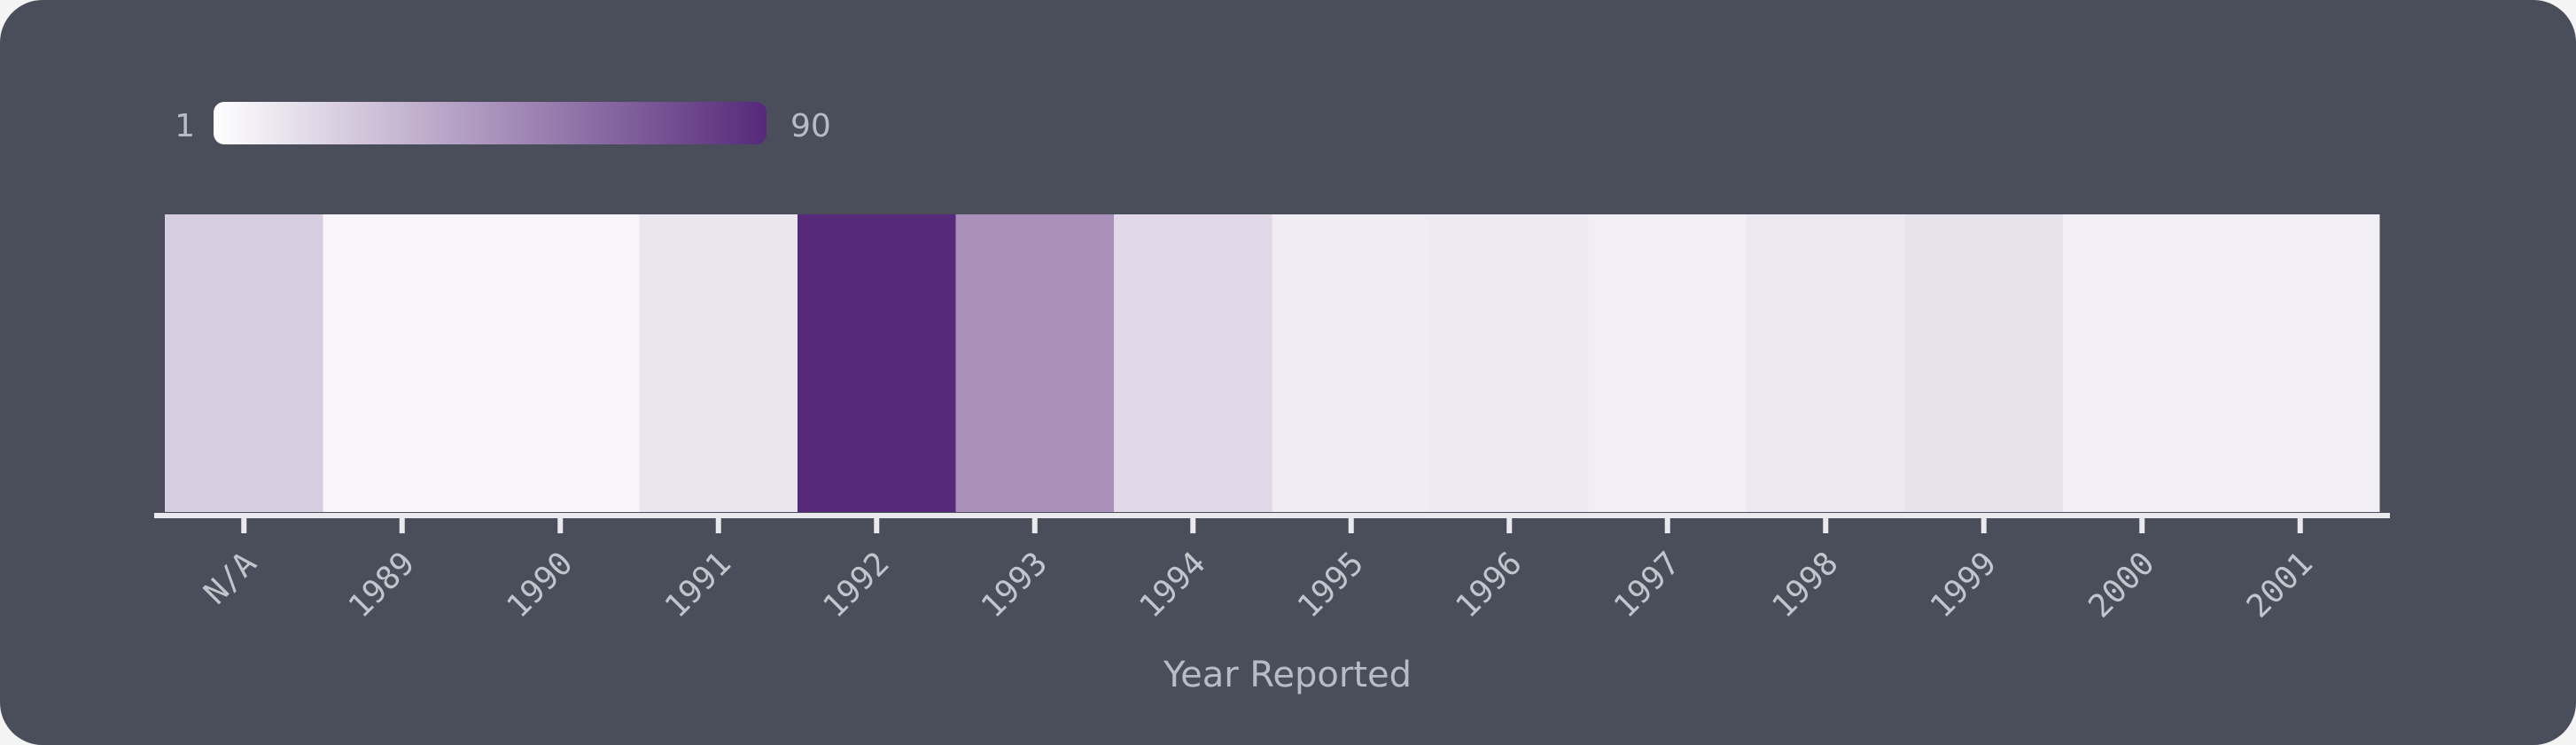 The image size is (2576, 745). Describe the element at coordinates (1964, 585) in the screenshot. I see `x-tick-label: 1999` at that location.